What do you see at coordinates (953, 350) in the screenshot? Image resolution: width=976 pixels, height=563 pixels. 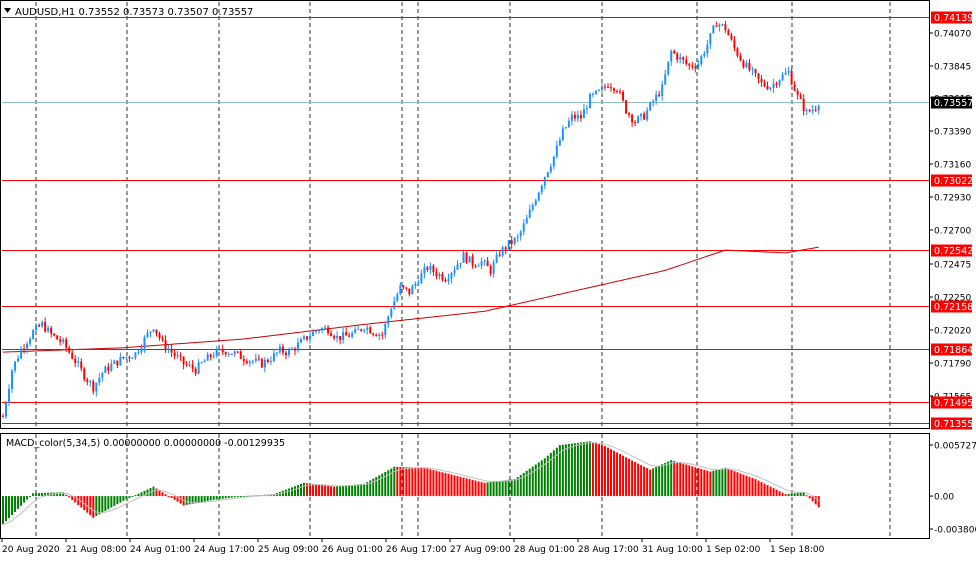 I see `level-tag-text: 0.71864` at bounding box center [953, 350].